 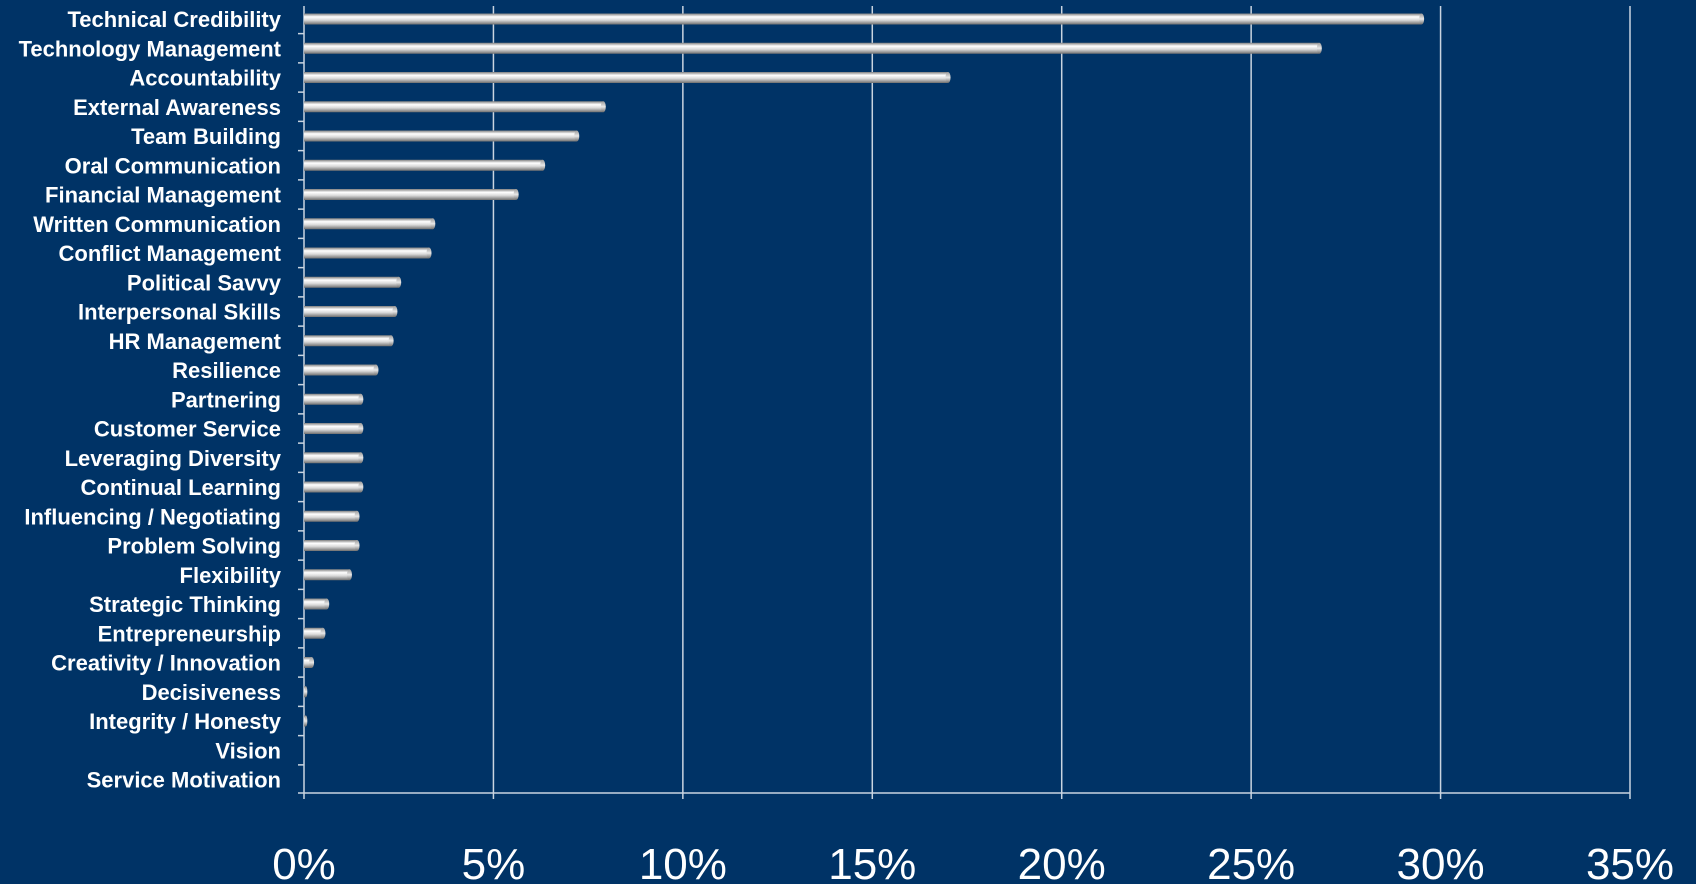 I want to click on category-label: Oral Communication, so click(x=173, y=165).